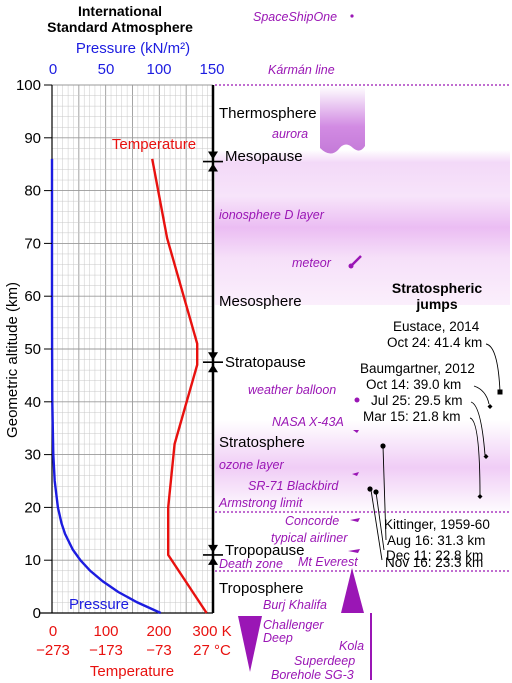 The image size is (512, 683). Describe the element at coordinates (434, 555) in the screenshot. I see `kittinger-entry-2: Dec 11: 22.8 km` at that location.